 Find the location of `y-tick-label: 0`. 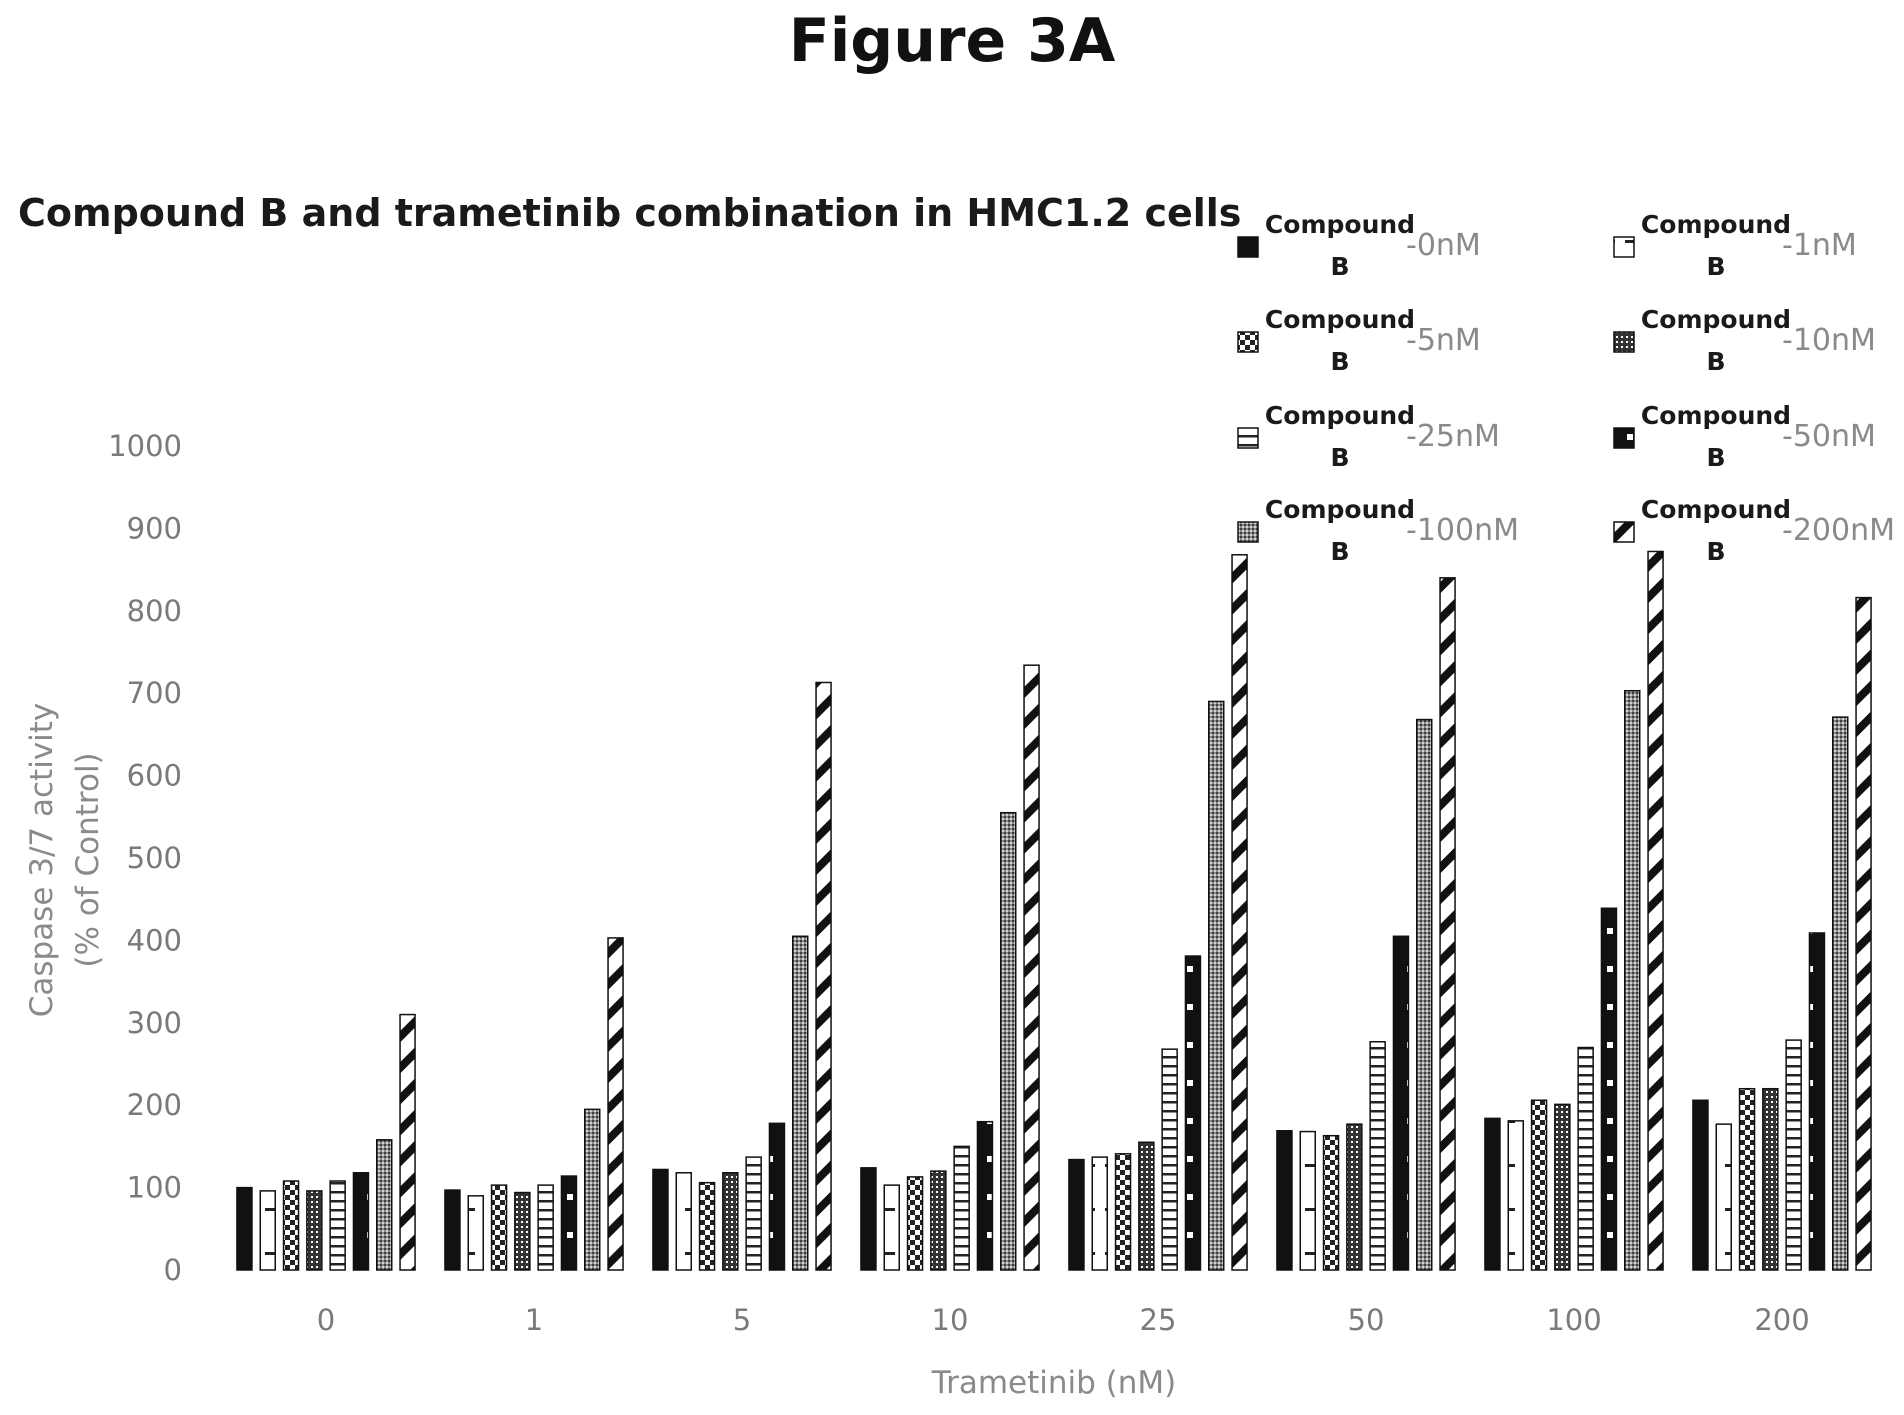

y-tick-label: 0 is located at coordinates (173, 1270).